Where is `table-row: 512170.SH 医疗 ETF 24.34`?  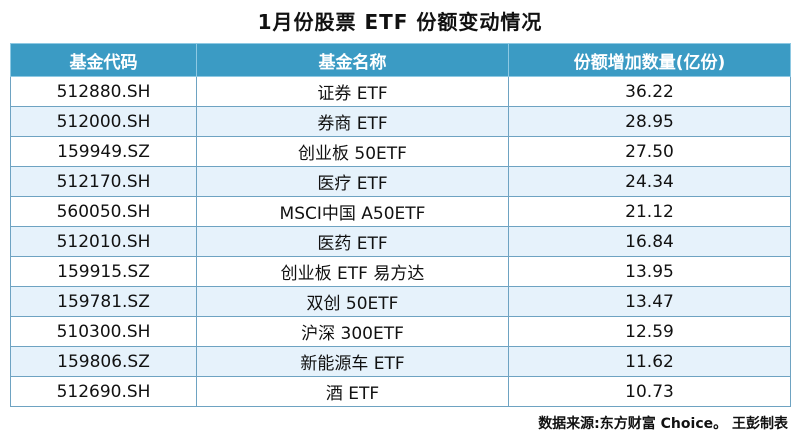
table-row: 512170.SH 医疗 ETF 24.34 is located at coordinates (400, 181).